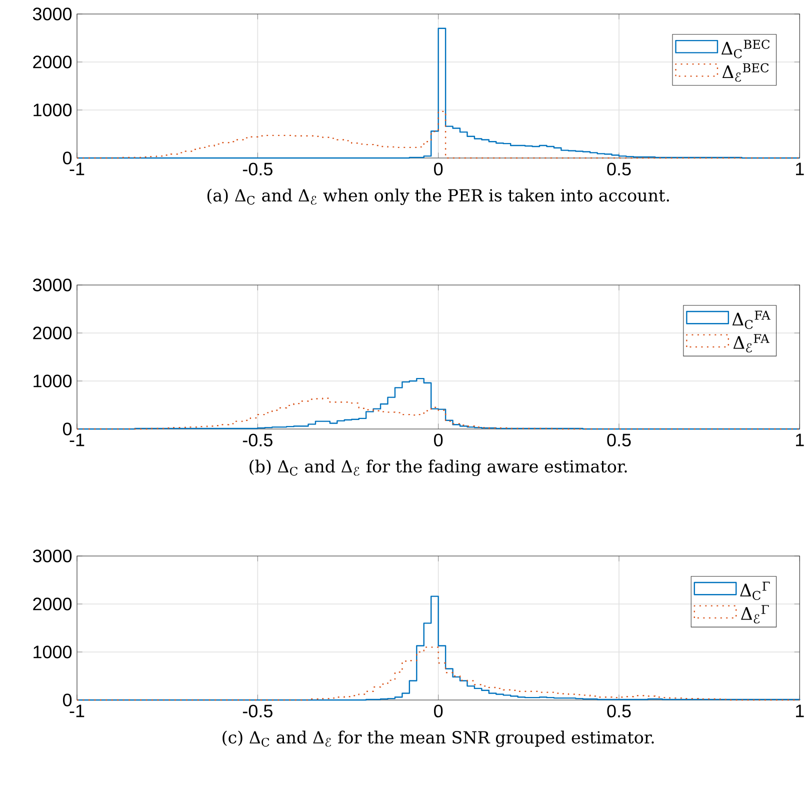 This screenshot has height=785, width=808. Describe the element at coordinates (751, 320) in the screenshot. I see `legend-label: Δ$_{C}$FA` at that location.